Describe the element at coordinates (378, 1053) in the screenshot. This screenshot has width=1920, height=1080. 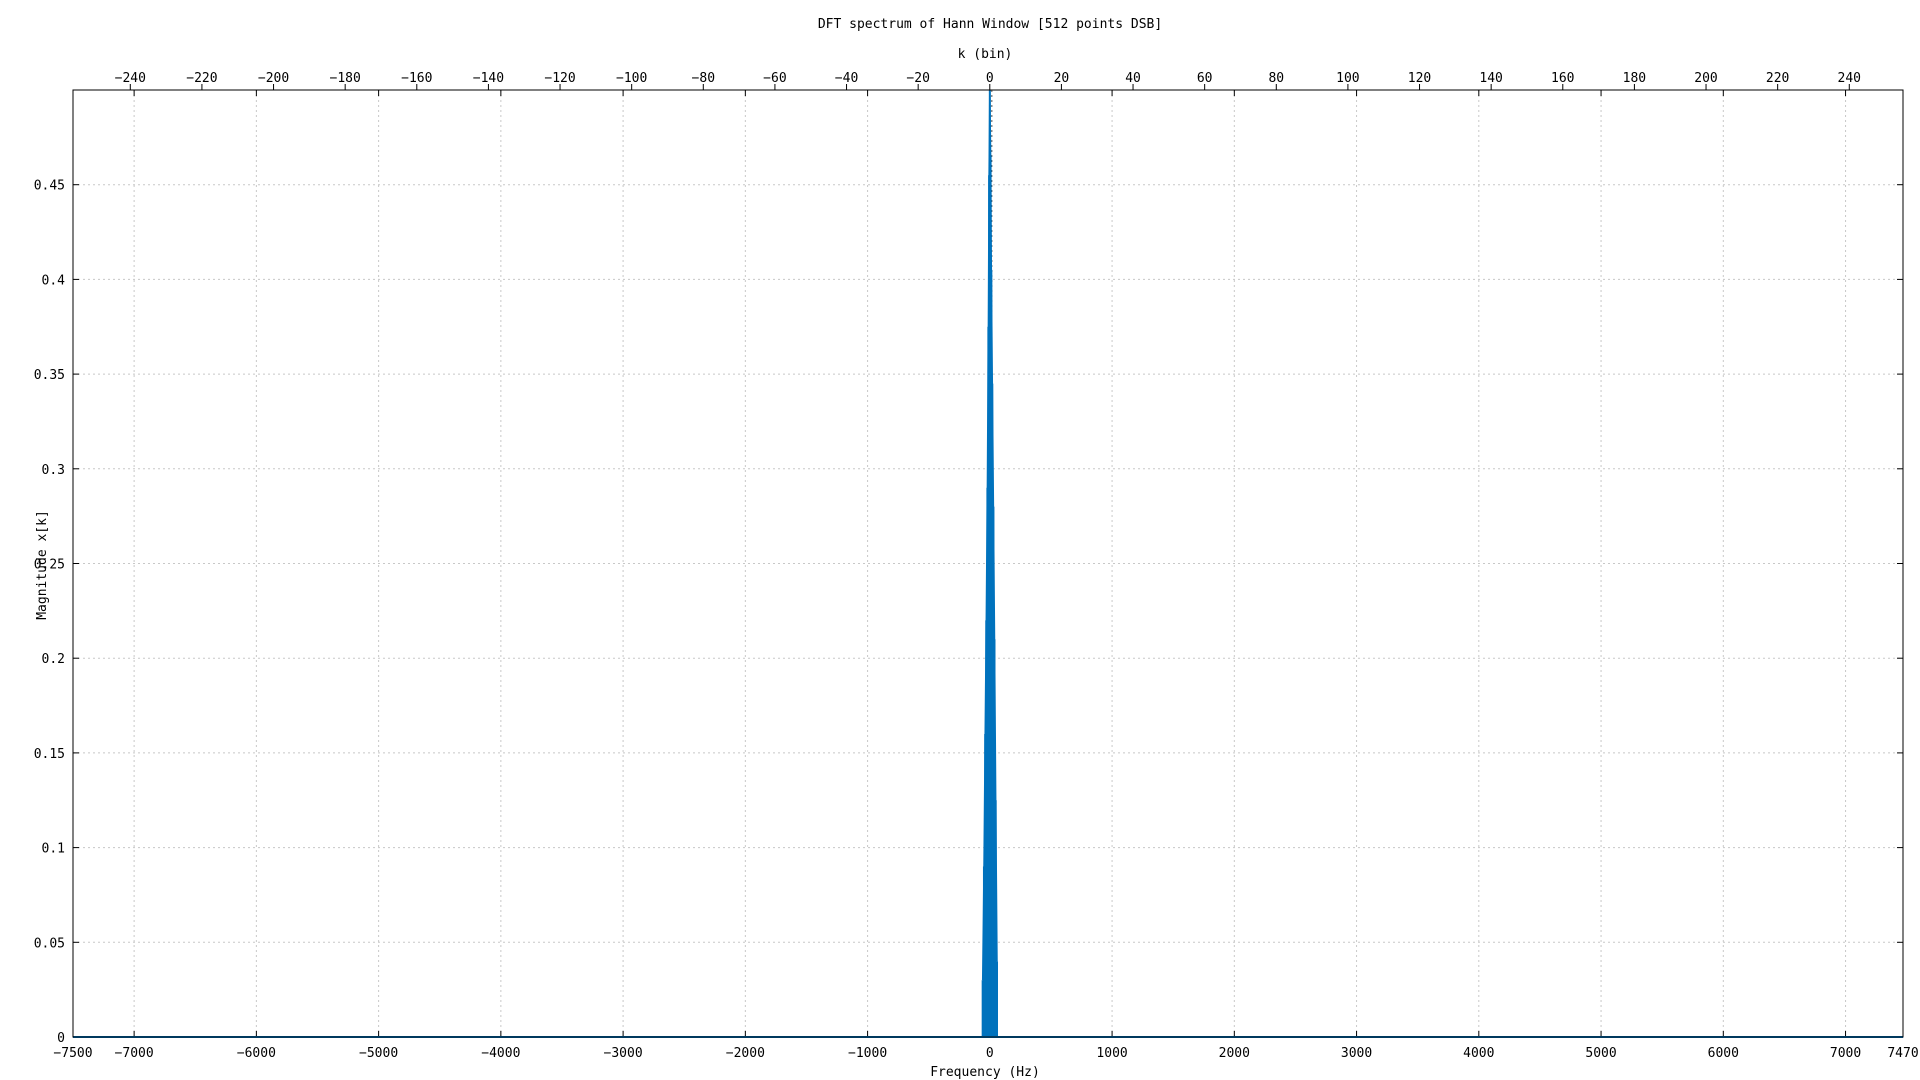
I see `x-tick-label: −5000` at that location.